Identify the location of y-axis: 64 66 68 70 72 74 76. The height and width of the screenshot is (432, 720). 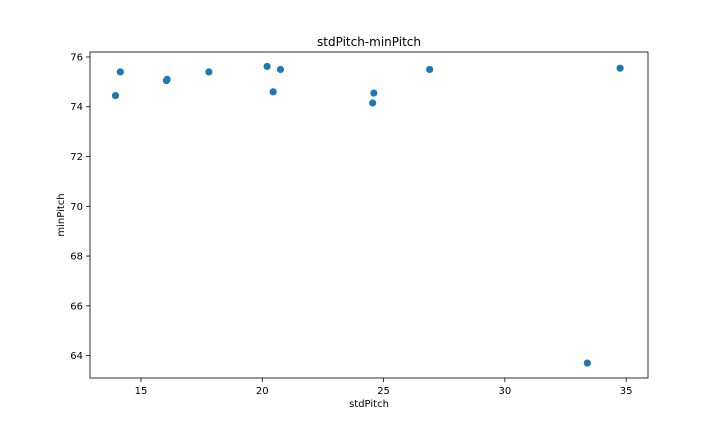
(80, 207).